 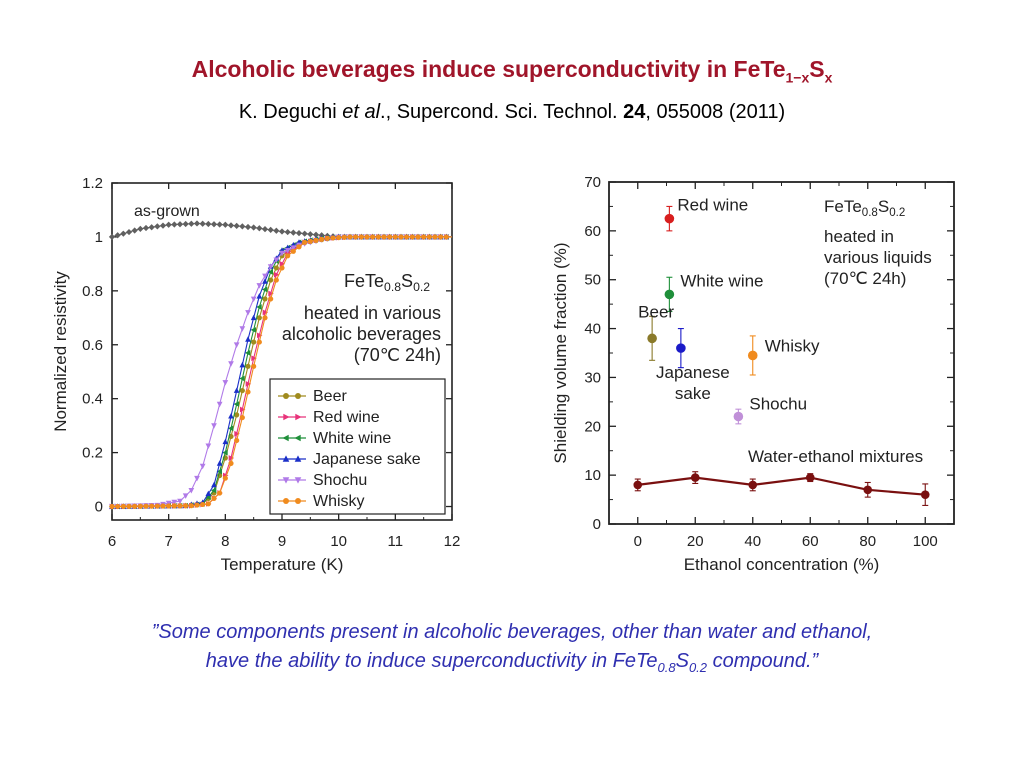 What do you see at coordinates (669, 218) in the screenshot?
I see `chart2-point-red-wine` at bounding box center [669, 218].